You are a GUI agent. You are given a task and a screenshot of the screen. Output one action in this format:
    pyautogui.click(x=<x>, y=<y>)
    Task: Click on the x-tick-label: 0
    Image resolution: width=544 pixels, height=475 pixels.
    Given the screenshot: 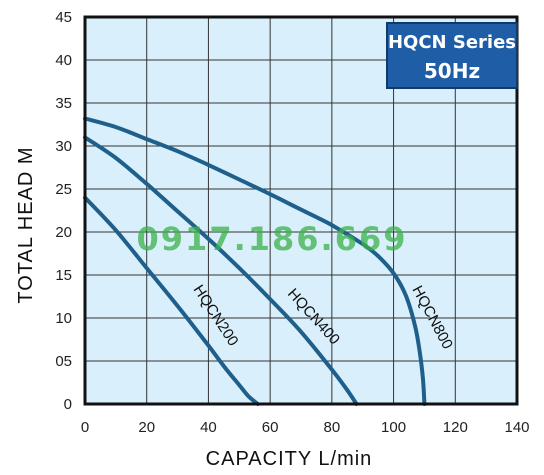 What is the action you would take?
    pyautogui.click(x=85, y=427)
    